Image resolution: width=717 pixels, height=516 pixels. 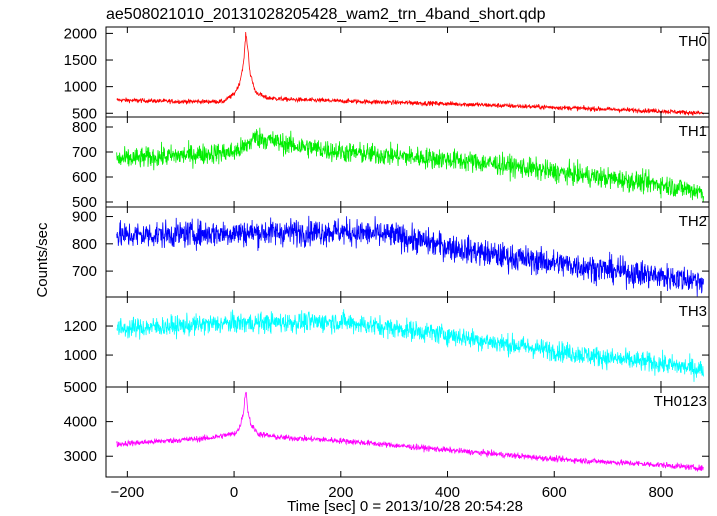 I want to click on series-label-th3: TH3, so click(x=693, y=311).